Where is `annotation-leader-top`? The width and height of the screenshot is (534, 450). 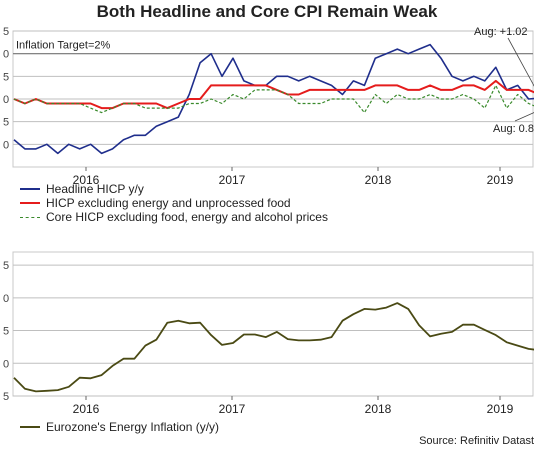 annotation-leader-top is located at coordinates (520, 62).